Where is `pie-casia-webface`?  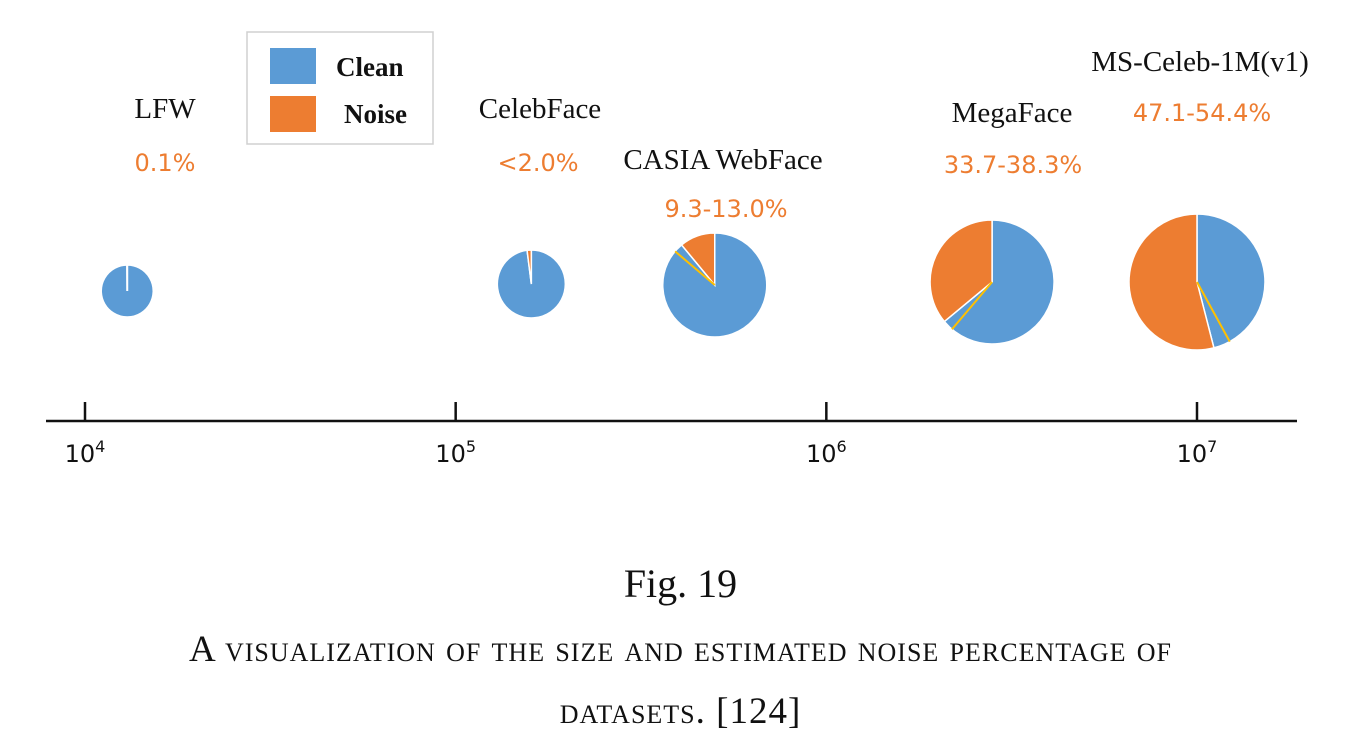
pie-casia-webface is located at coordinates (715, 285).